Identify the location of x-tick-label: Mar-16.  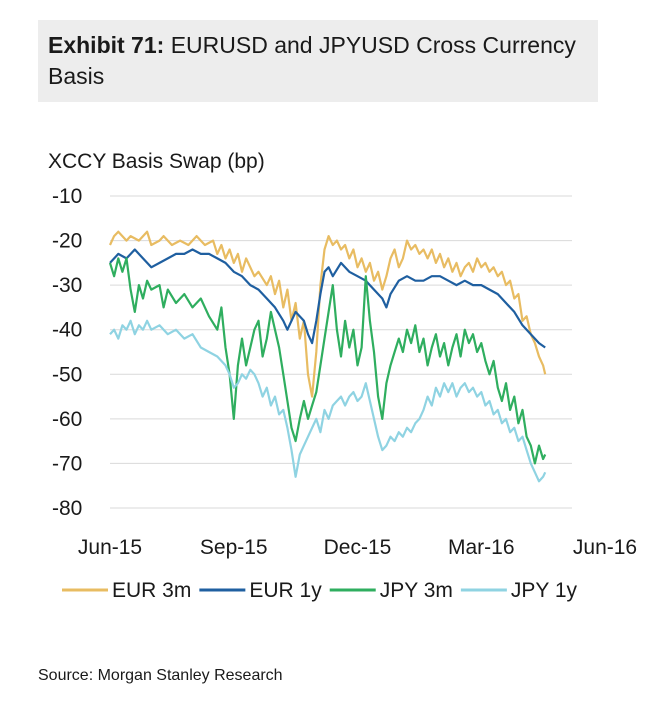
(481, 547).